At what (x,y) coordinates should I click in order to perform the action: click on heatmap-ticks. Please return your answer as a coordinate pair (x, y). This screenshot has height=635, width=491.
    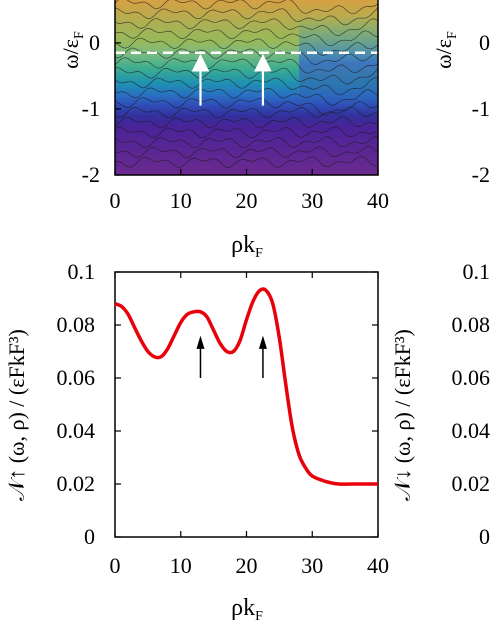
    Looking at the image, I should click on (246, 109).